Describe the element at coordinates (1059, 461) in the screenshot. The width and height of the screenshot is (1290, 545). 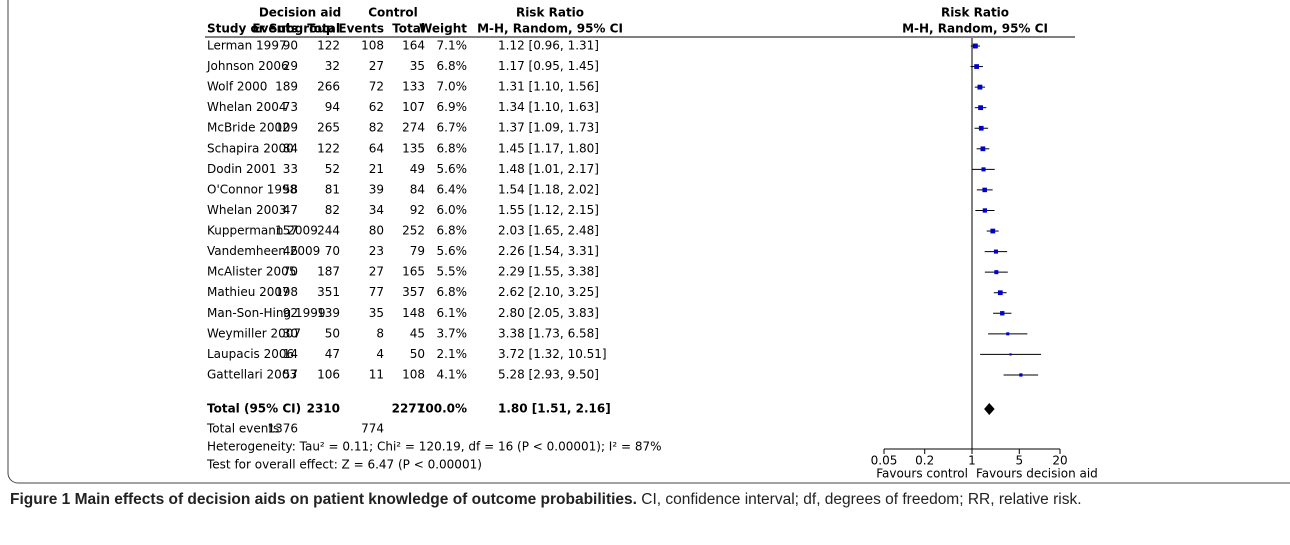
I see `x-tick-label: 20` at that location.